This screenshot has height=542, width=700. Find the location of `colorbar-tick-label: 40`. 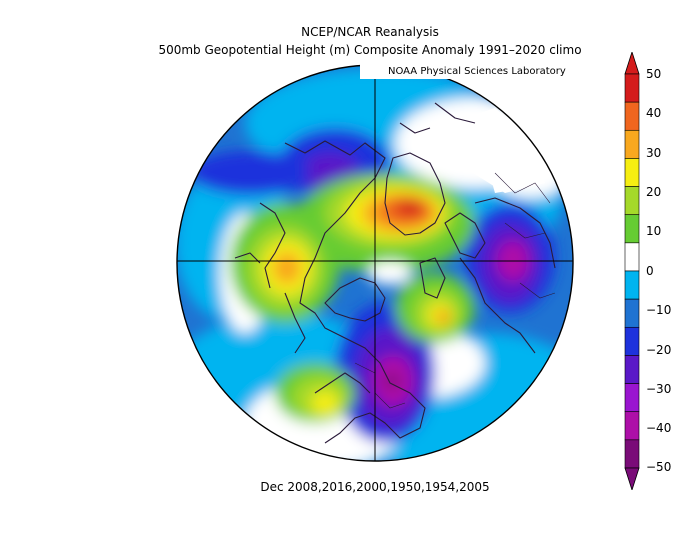

colorbar-tick-label: 40 is located at coordinates (654, 113).